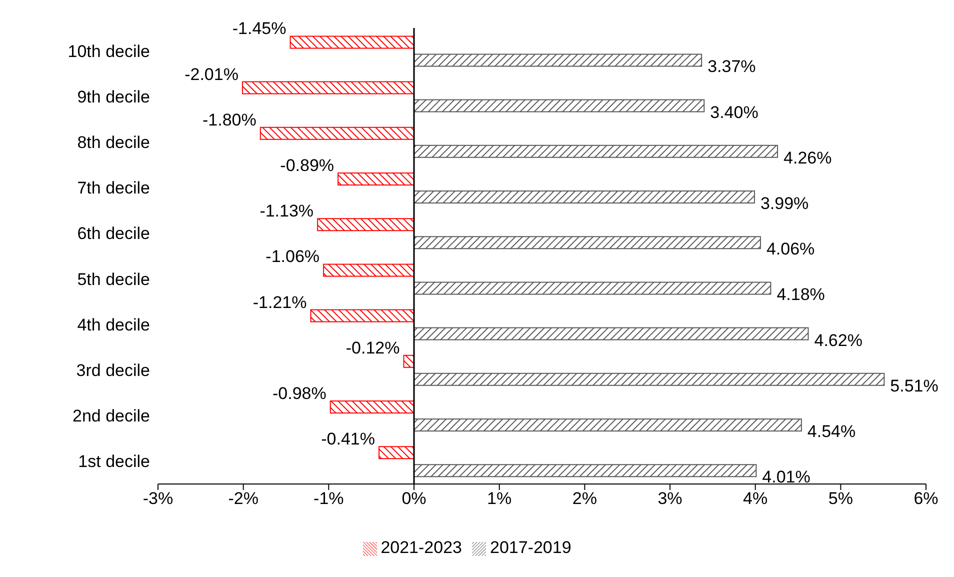  I want to click on x-tick-label: 6%, so click(926, 498).